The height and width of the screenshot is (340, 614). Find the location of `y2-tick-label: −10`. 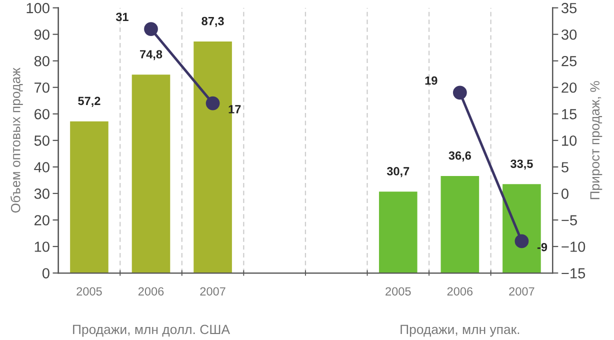

y2-tick-label: −10 is located at coordinates (574, 247).